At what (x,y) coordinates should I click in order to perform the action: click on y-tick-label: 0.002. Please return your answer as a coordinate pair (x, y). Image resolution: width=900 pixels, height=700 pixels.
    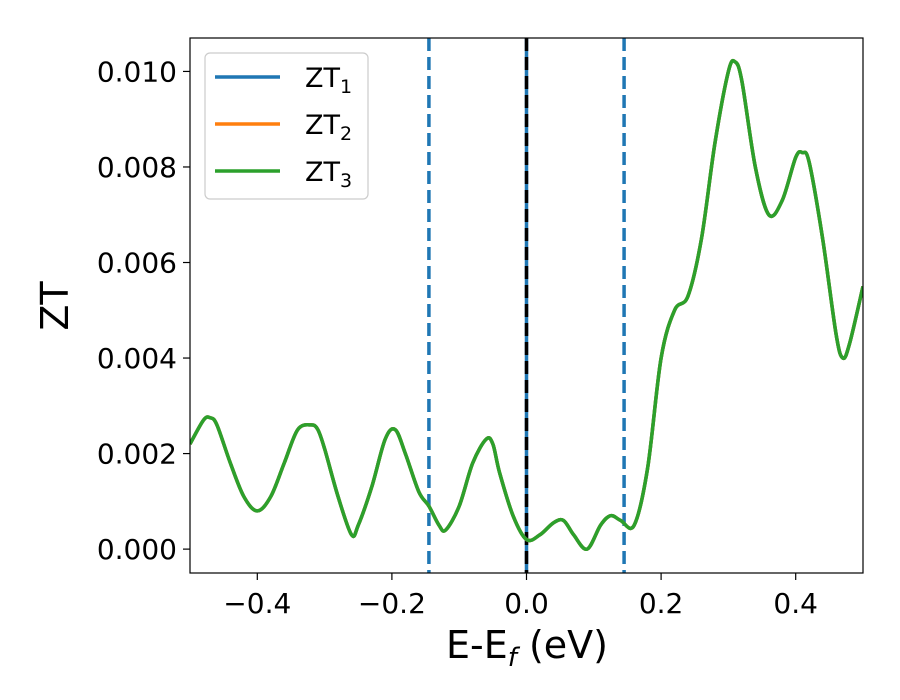
    Looking at the image, I should click on (137, 454).